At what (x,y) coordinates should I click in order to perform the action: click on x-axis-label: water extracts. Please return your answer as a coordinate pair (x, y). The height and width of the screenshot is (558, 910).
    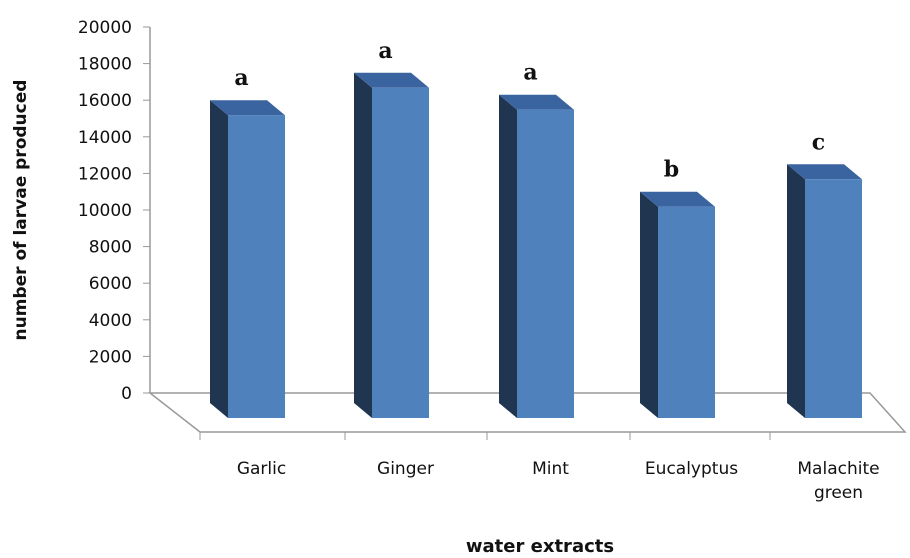
    Looking at the image, I should click on (540, 546).